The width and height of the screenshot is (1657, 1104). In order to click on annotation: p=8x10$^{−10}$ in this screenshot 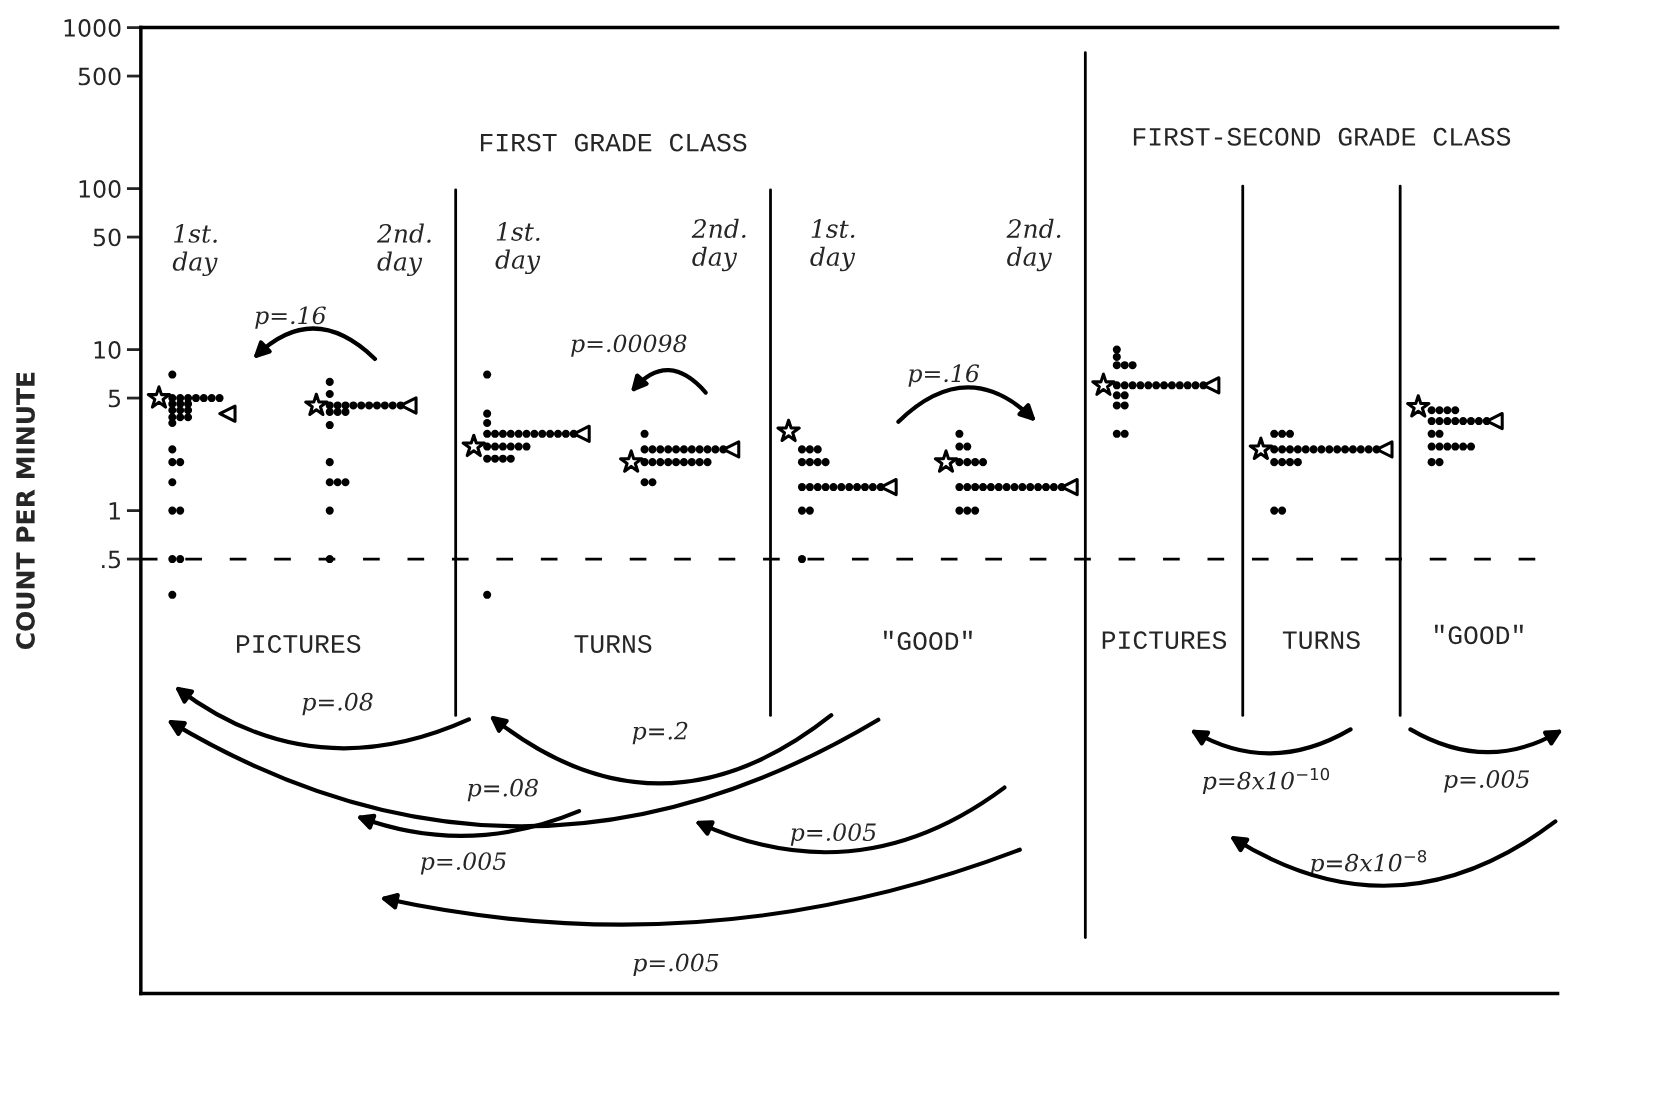, I will do `click(1266, 781)`.